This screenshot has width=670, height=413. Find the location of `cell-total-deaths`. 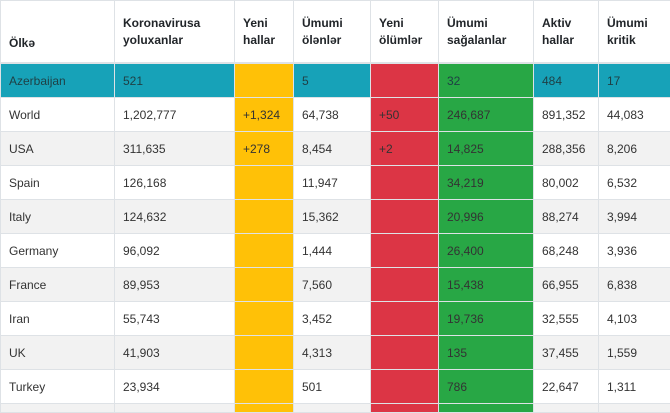

cell-total-deaths is located at coordinates (332, 408).